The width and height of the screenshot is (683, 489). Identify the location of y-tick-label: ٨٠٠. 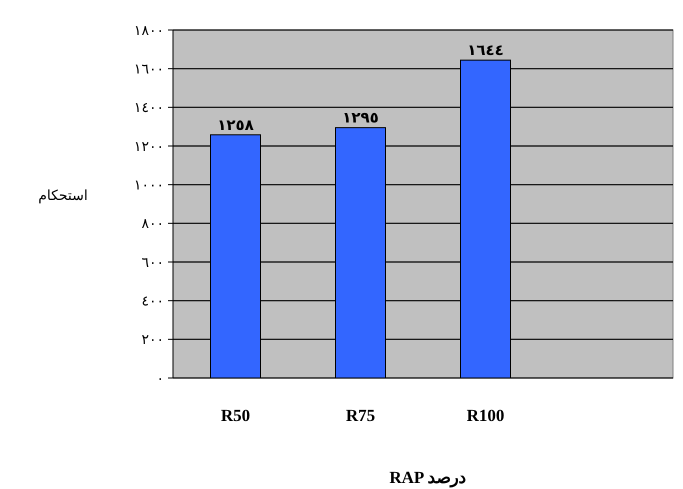
(152, 224).